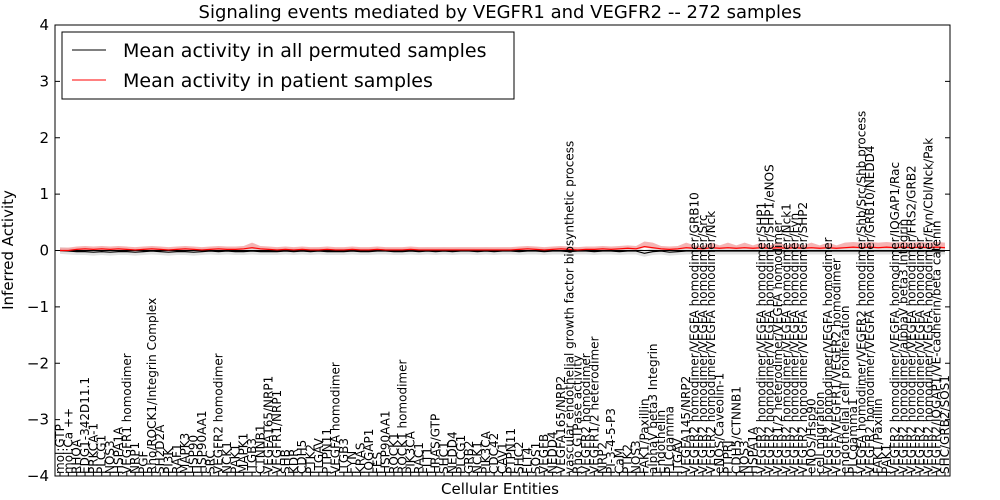  I want to click on y-tick-label: 4, so click(44, 25).